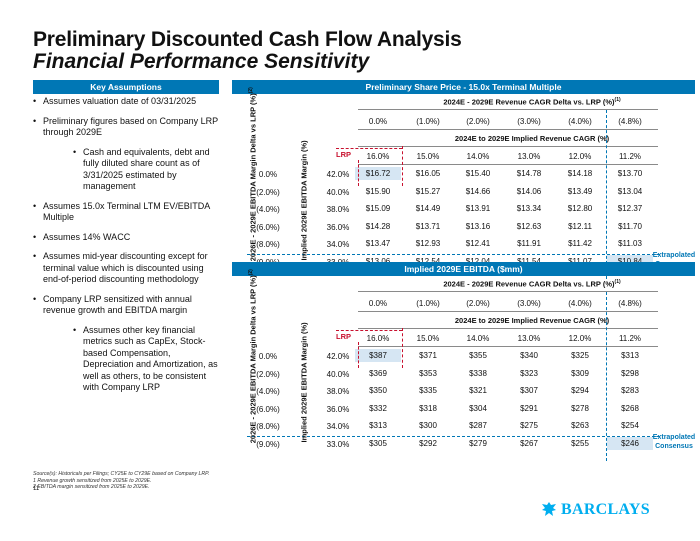 The width and height of the screenshot is (700, 541). What do you see at coordinates (378, 121) in the screenshot?
I see `col-delta: 0.0%` at bounding box center [378, 121].